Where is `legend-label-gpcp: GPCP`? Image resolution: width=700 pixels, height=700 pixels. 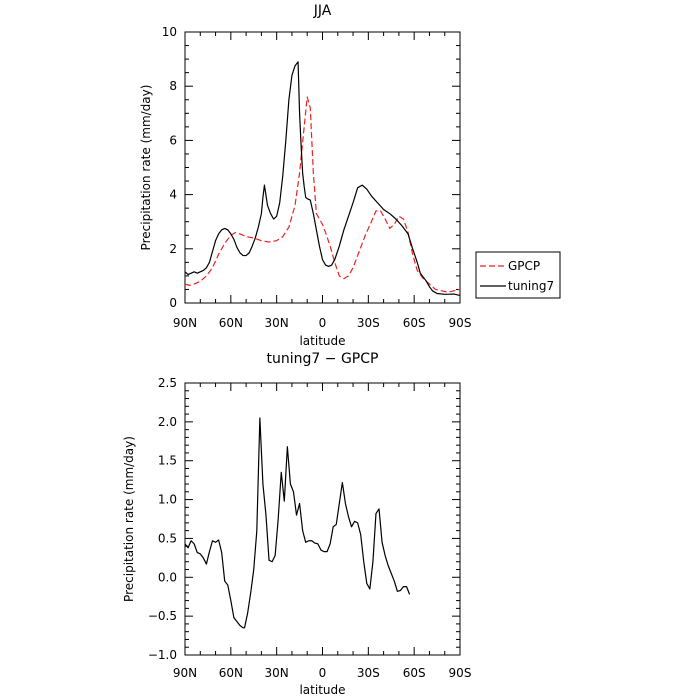
legend-label-gpcp: GPCP is located at coordinates (524, 266).